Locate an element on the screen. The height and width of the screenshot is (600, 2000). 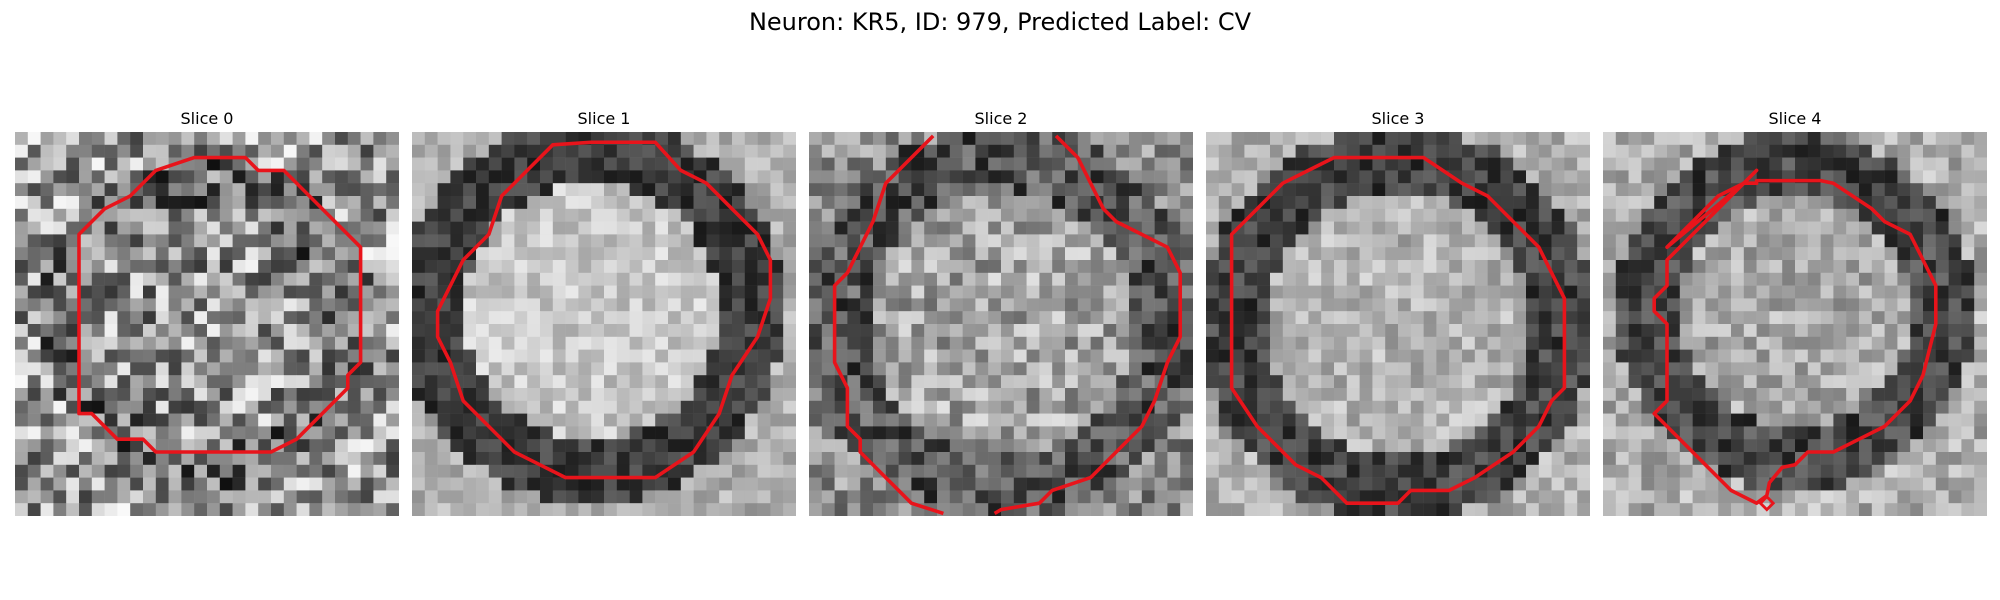
slice-panel-0: Slice 0 is located at coordinates (207, 312).